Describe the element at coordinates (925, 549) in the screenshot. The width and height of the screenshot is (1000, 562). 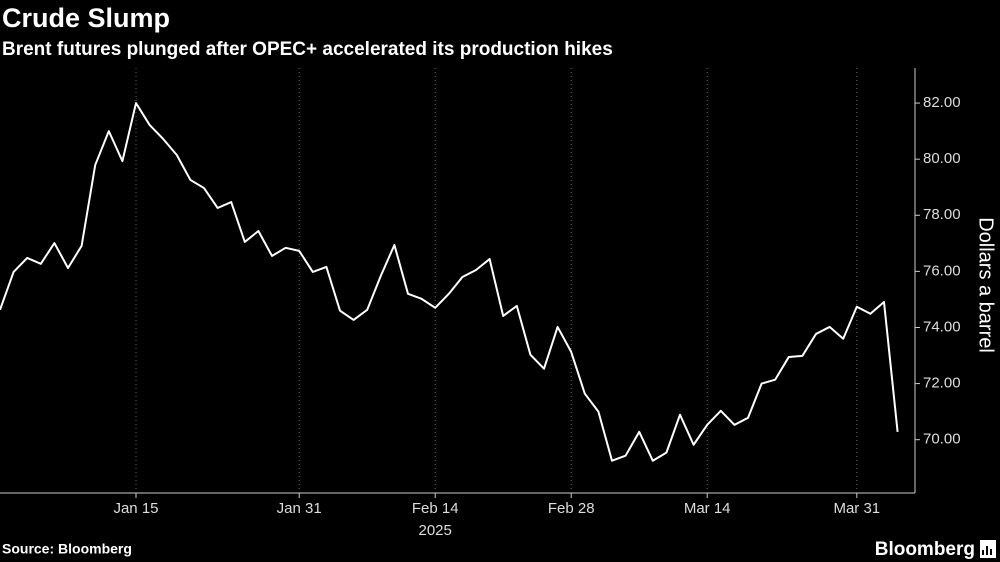
I see `brand: Bloomberg` at that location.